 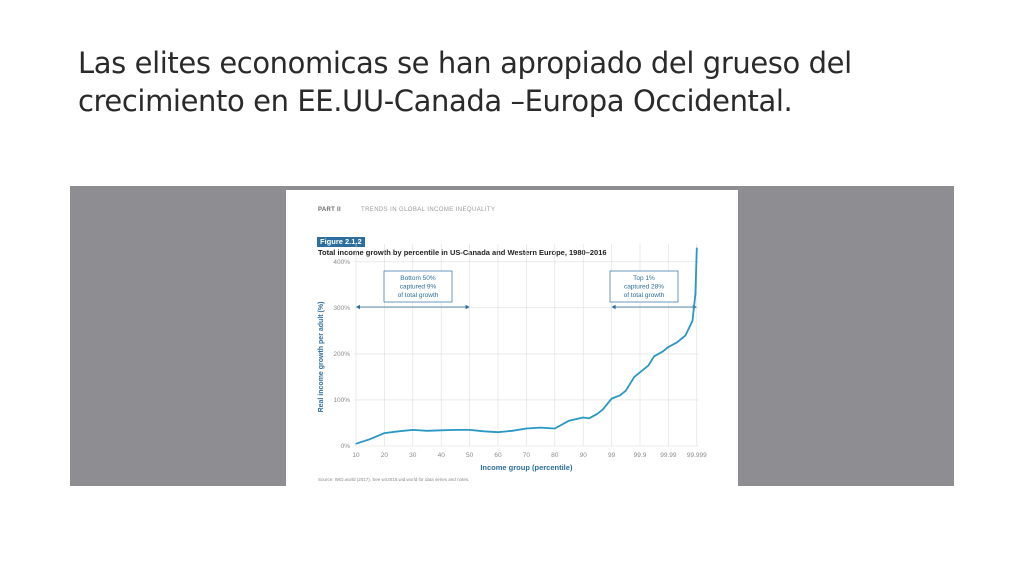 What do you see at coordinates (640, 455) in the screenshot?
I see `x-tick-label: 99.9` at bounding box center [640, 455].